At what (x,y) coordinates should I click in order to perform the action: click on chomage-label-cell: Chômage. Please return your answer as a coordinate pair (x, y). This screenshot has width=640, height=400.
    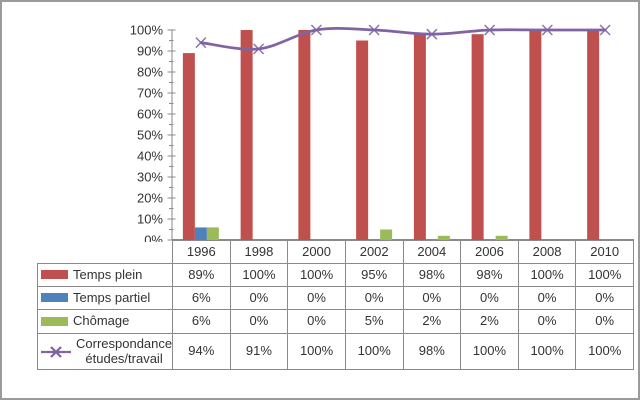
    Looking at the image, I should click on (105, 321).